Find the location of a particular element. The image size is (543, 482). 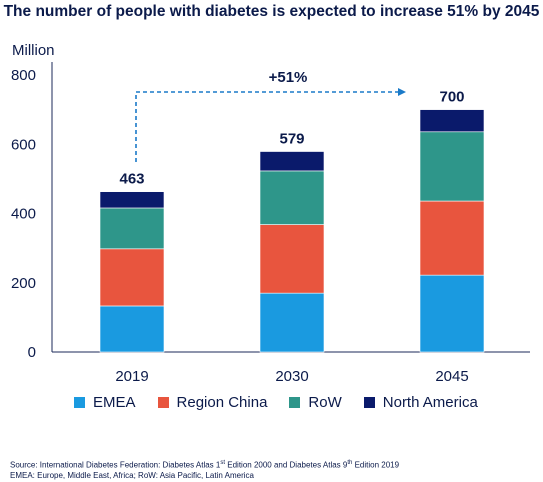

bar-segment-row-2030 is located at coordinates (292, 197).